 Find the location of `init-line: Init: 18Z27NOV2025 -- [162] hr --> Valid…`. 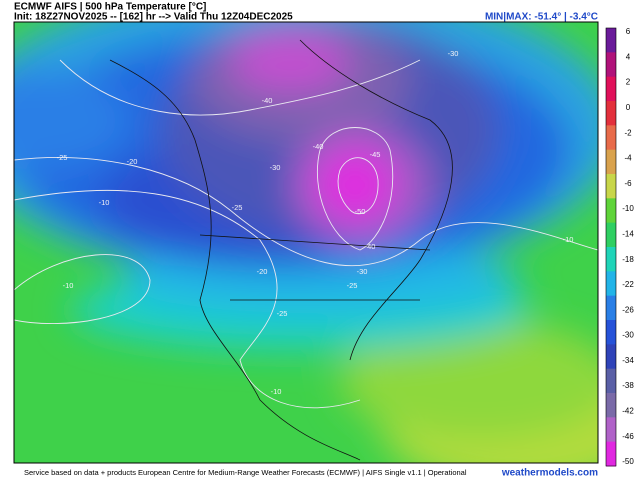

init-line: Init: 18Z27NOV2025 -- [162] hr --> Valid… is located at coordinates (153, 17).